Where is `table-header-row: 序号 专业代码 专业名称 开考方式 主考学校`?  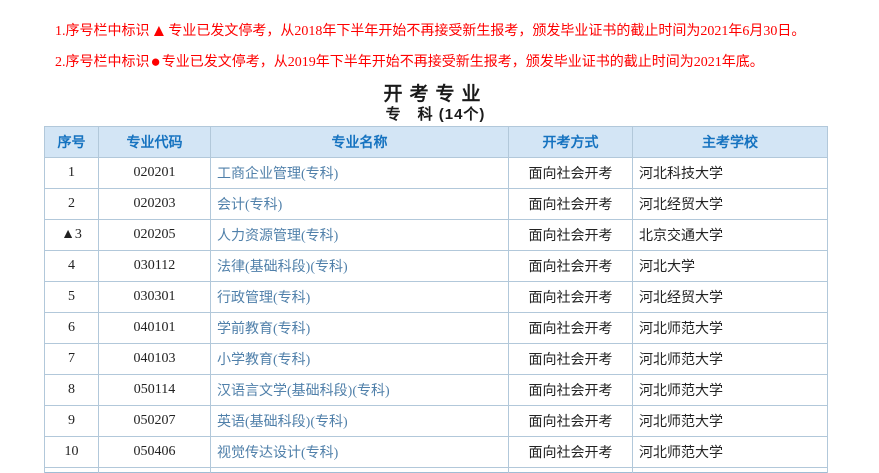
table-header-row: 序号 专业代码 专业名称 开考方式 主考学校 is located at coordinates (436, 142).